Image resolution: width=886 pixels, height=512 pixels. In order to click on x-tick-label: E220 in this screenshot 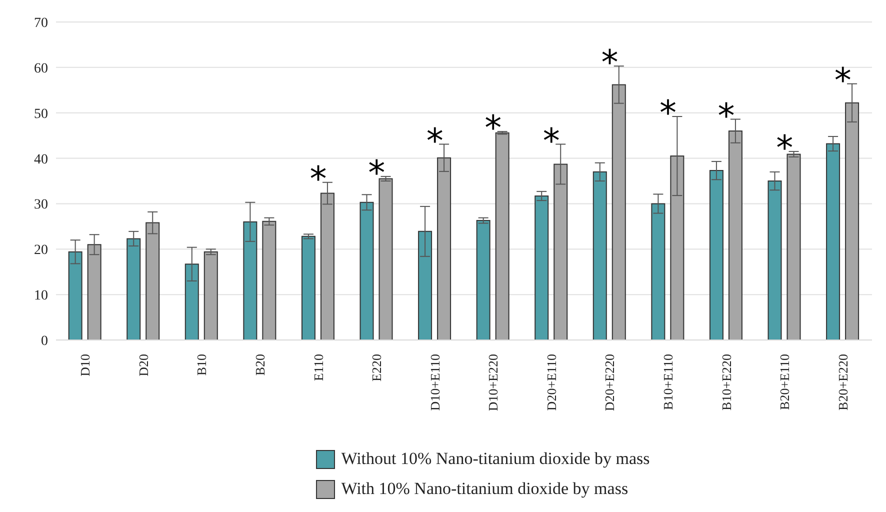, I will do `click(376, 368)`.